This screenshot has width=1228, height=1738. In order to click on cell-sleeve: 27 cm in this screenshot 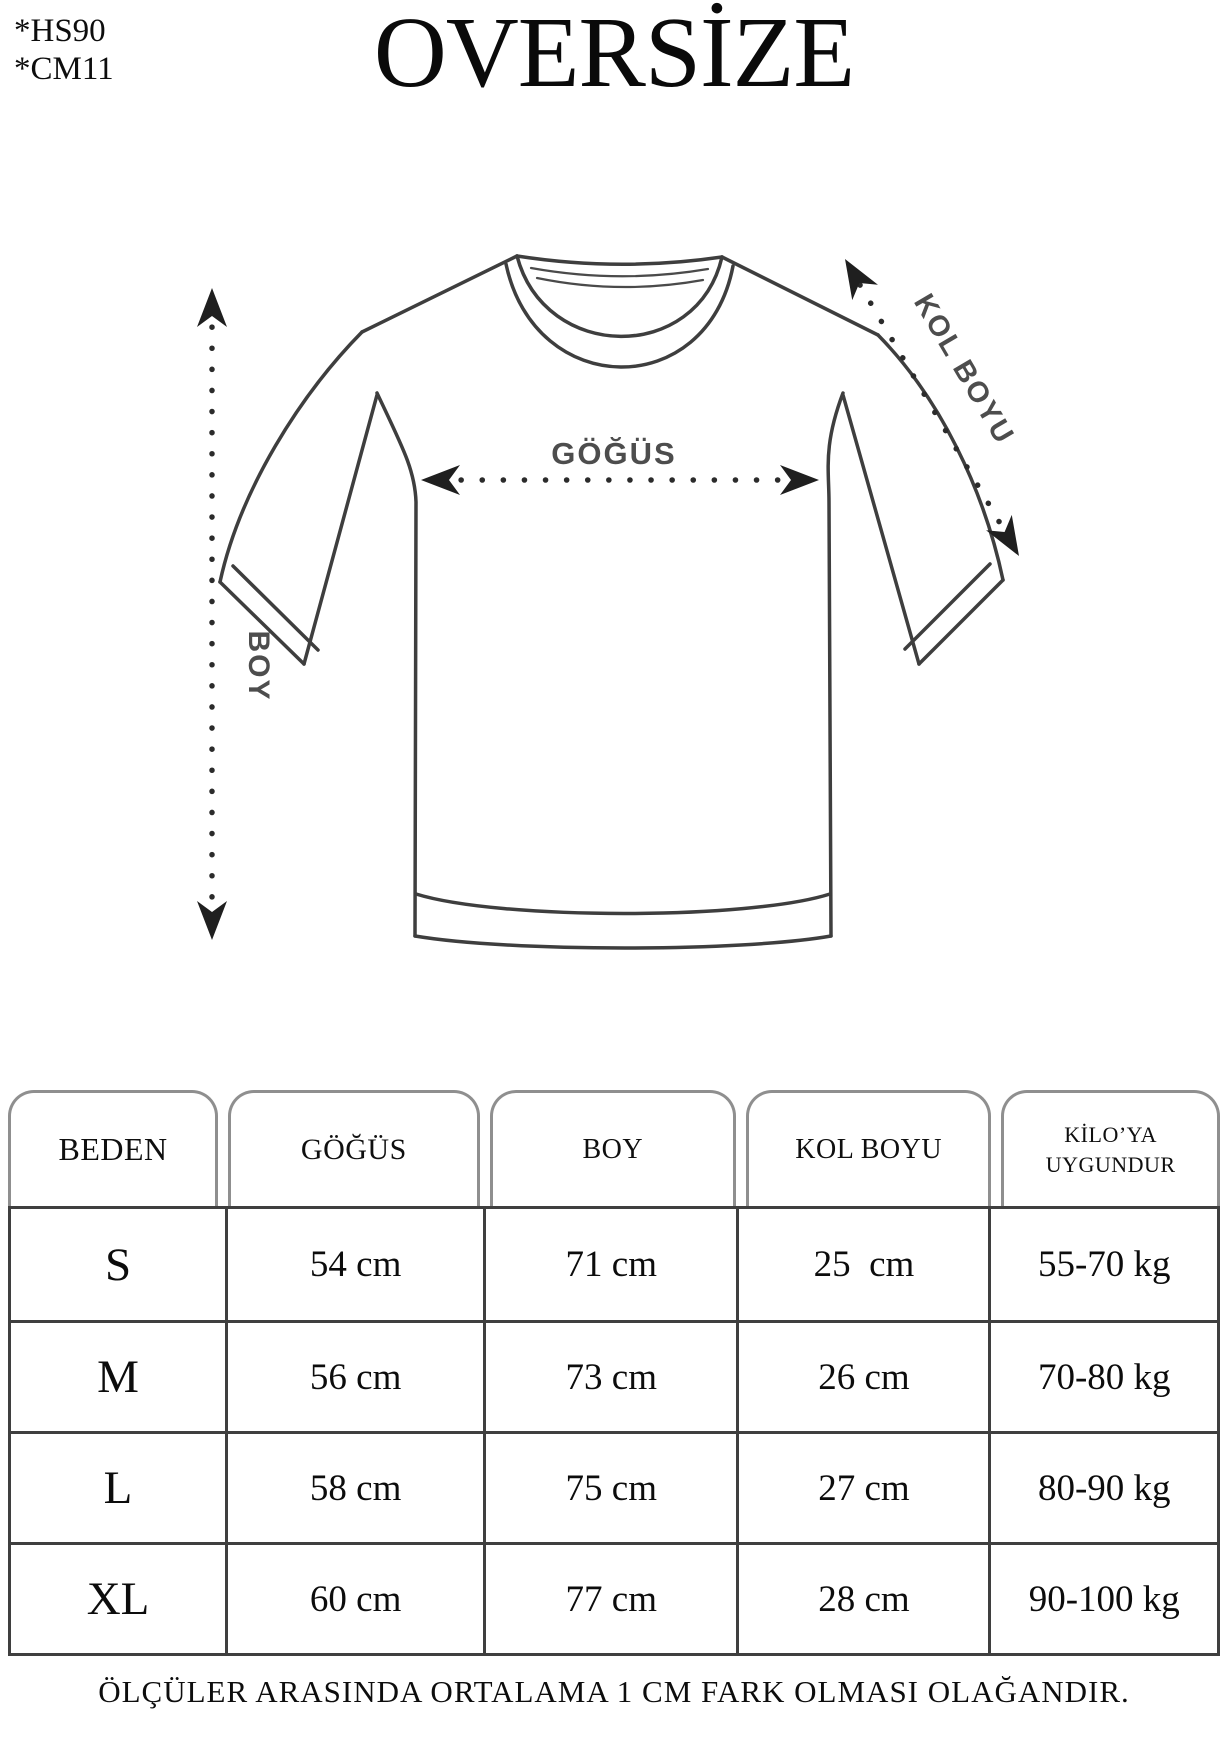, I will do `click(865, 1488)`.